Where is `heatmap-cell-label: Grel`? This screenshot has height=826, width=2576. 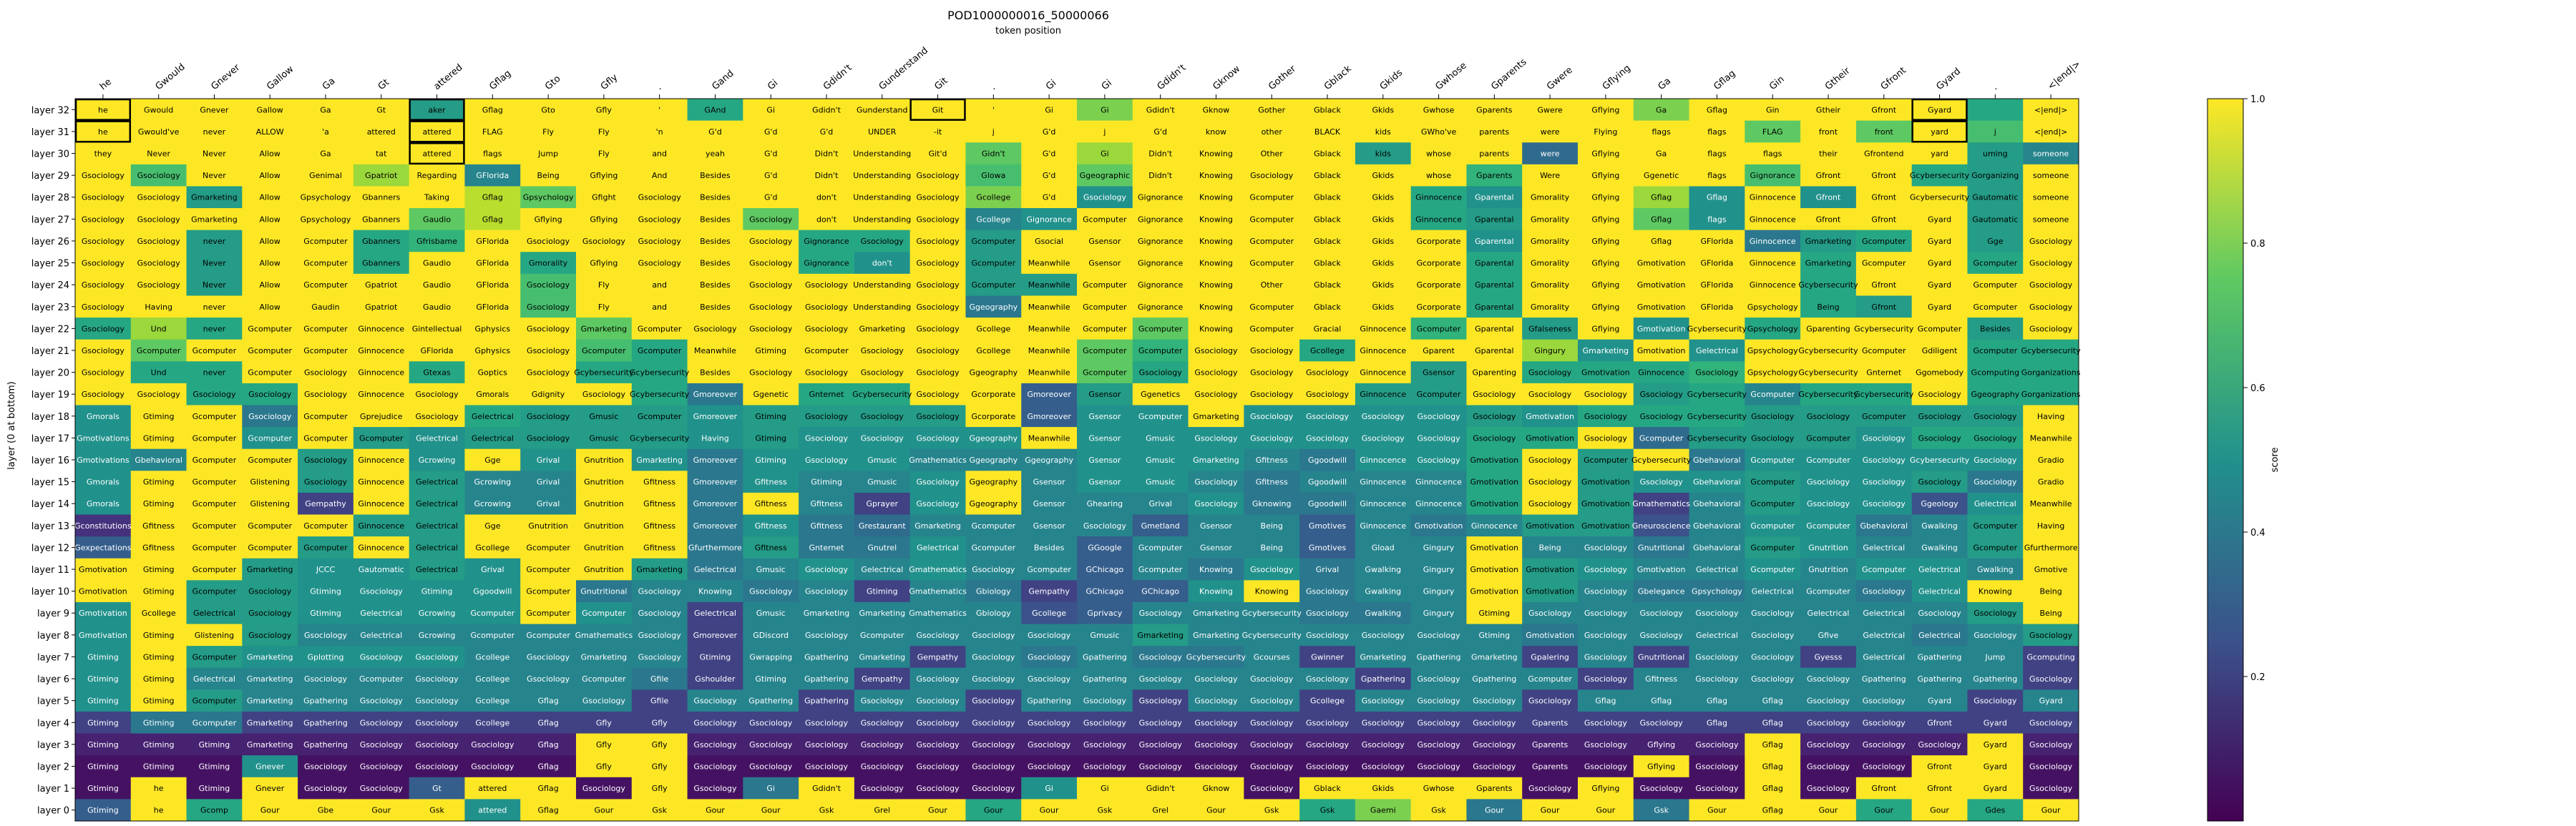
heatmap-cell-label: Grel is located at coordinates (882, 810).